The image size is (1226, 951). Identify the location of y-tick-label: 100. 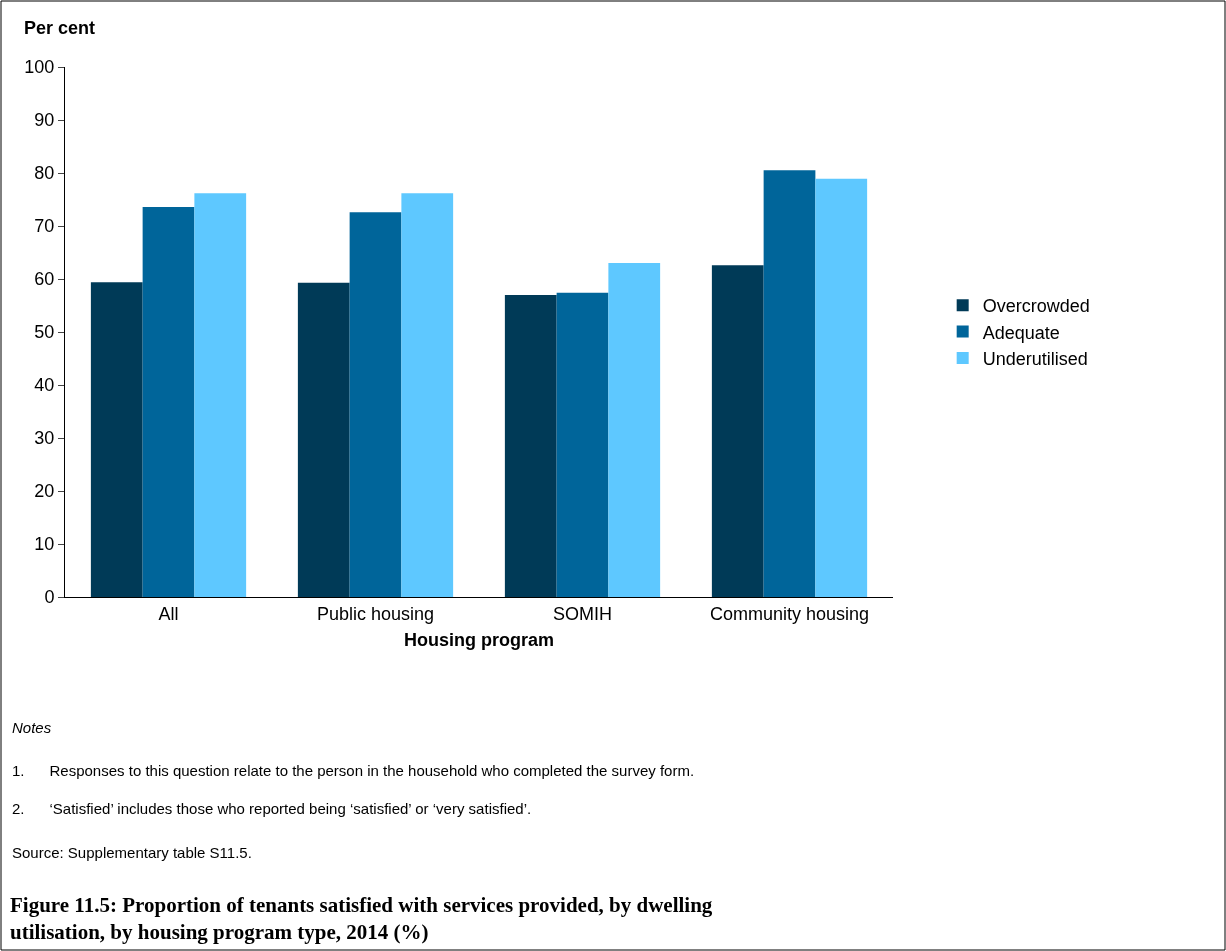
(39, 67).